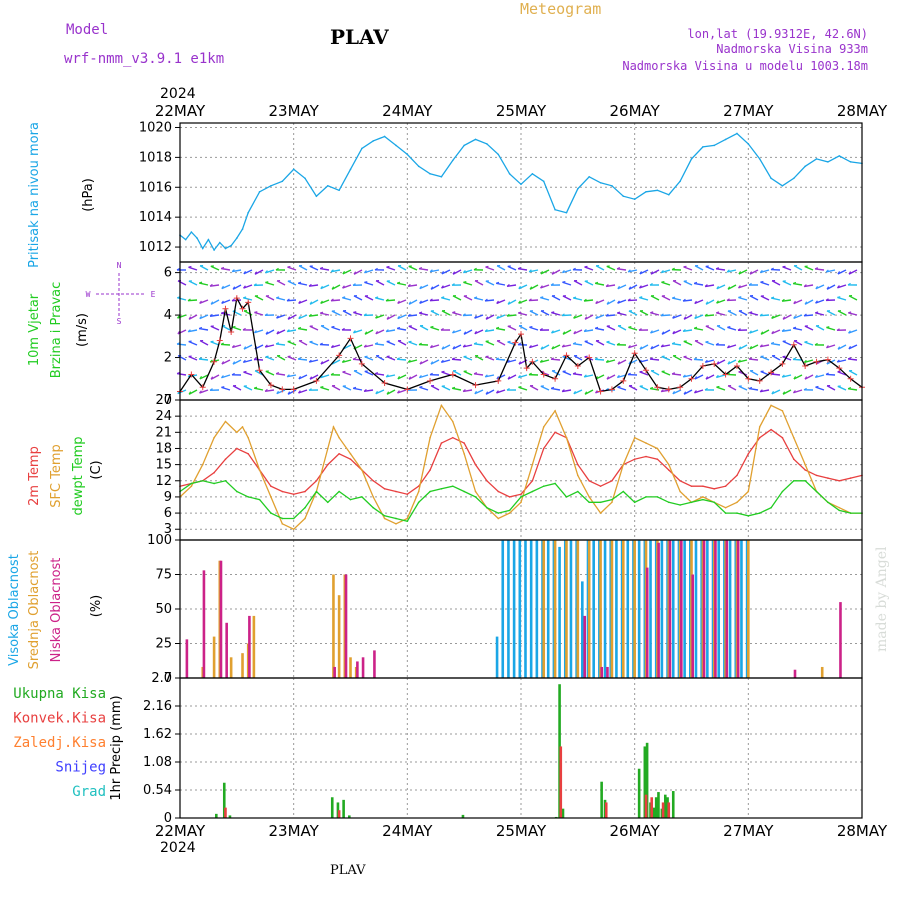 This screenshot has height=900, width=900. Describe the element at coordinates (521, 748) in the screenshot. I see `precip-frame` at that location.